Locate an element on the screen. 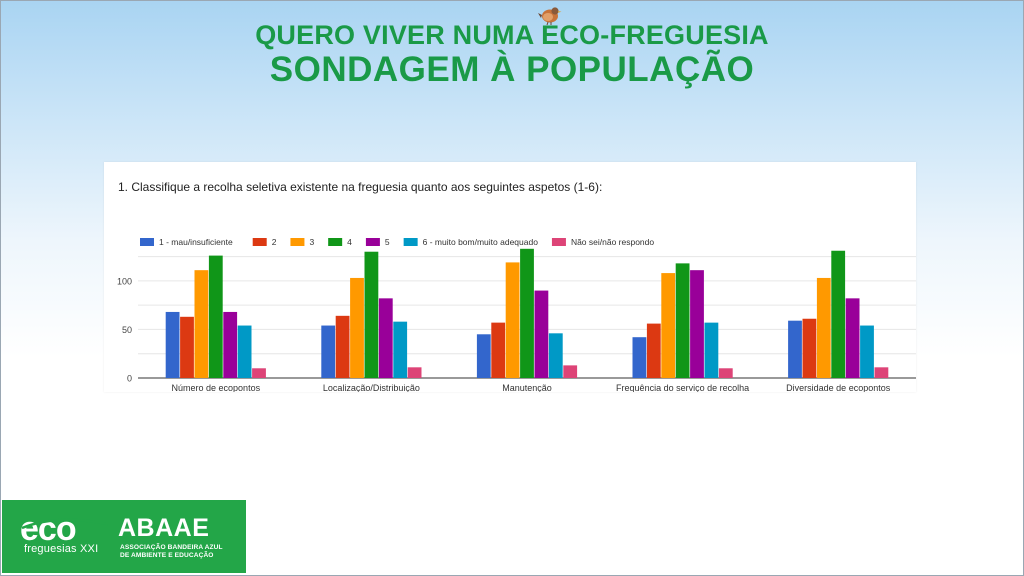 The height and width of the screenshot is (576, 1024). legend-label: 4 is located at coordinates (349, 242).